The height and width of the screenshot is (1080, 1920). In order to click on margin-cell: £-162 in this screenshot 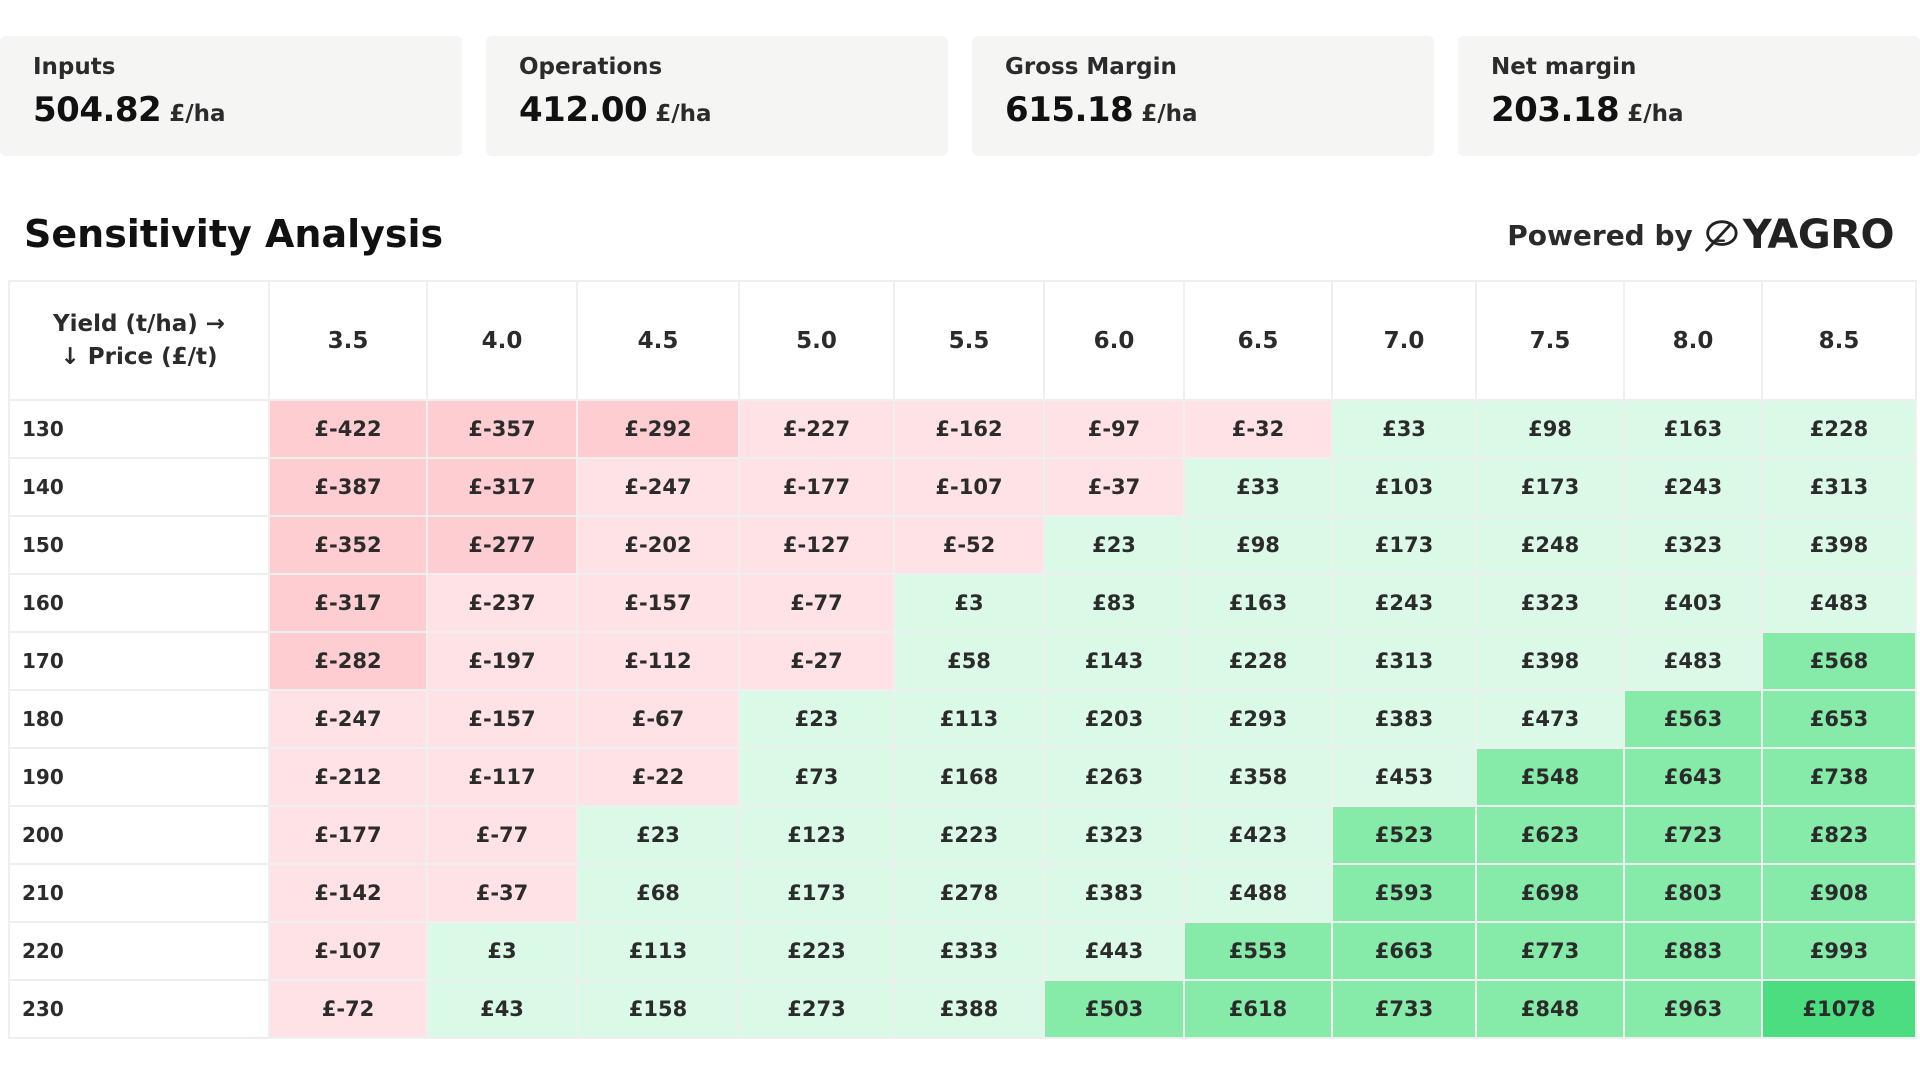, I will do `click(969, 429)`.